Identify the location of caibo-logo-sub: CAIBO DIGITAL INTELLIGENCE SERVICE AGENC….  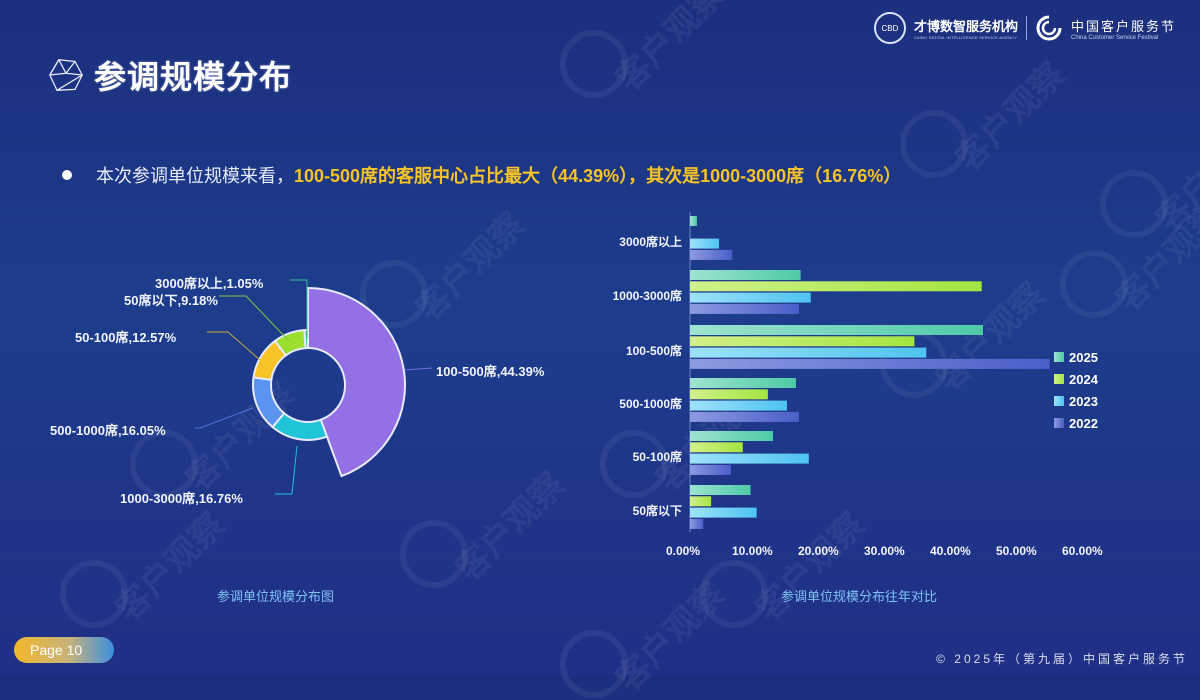
(965, 37).